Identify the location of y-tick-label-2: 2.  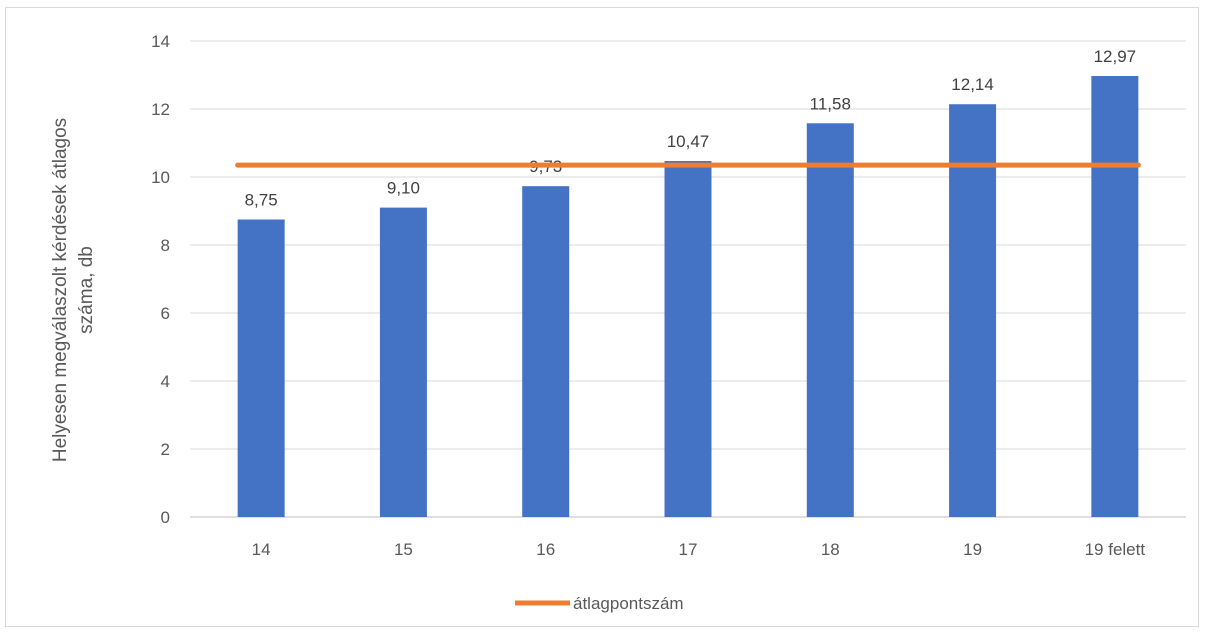
(165, 449).